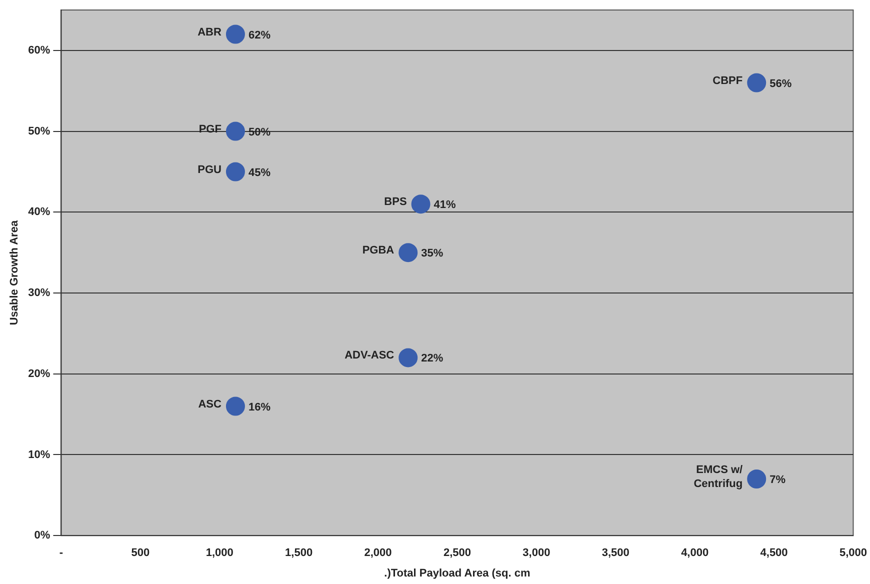  I want to click on data-label: 62%, so click(259, 35).